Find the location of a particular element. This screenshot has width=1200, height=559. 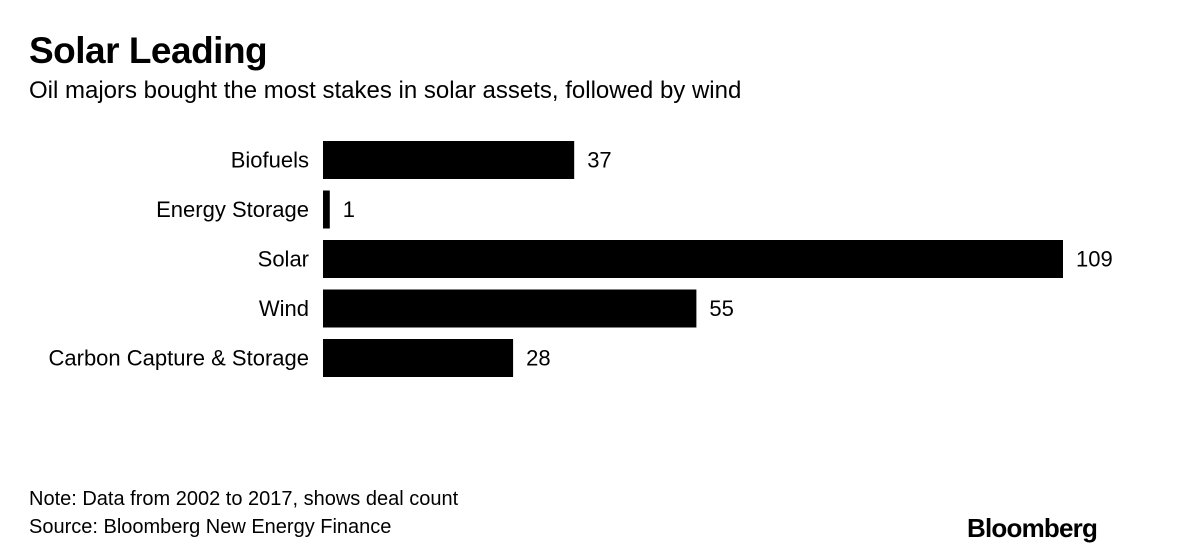

value-label-energy-storage: 1 is located at coordinates (349, 209).